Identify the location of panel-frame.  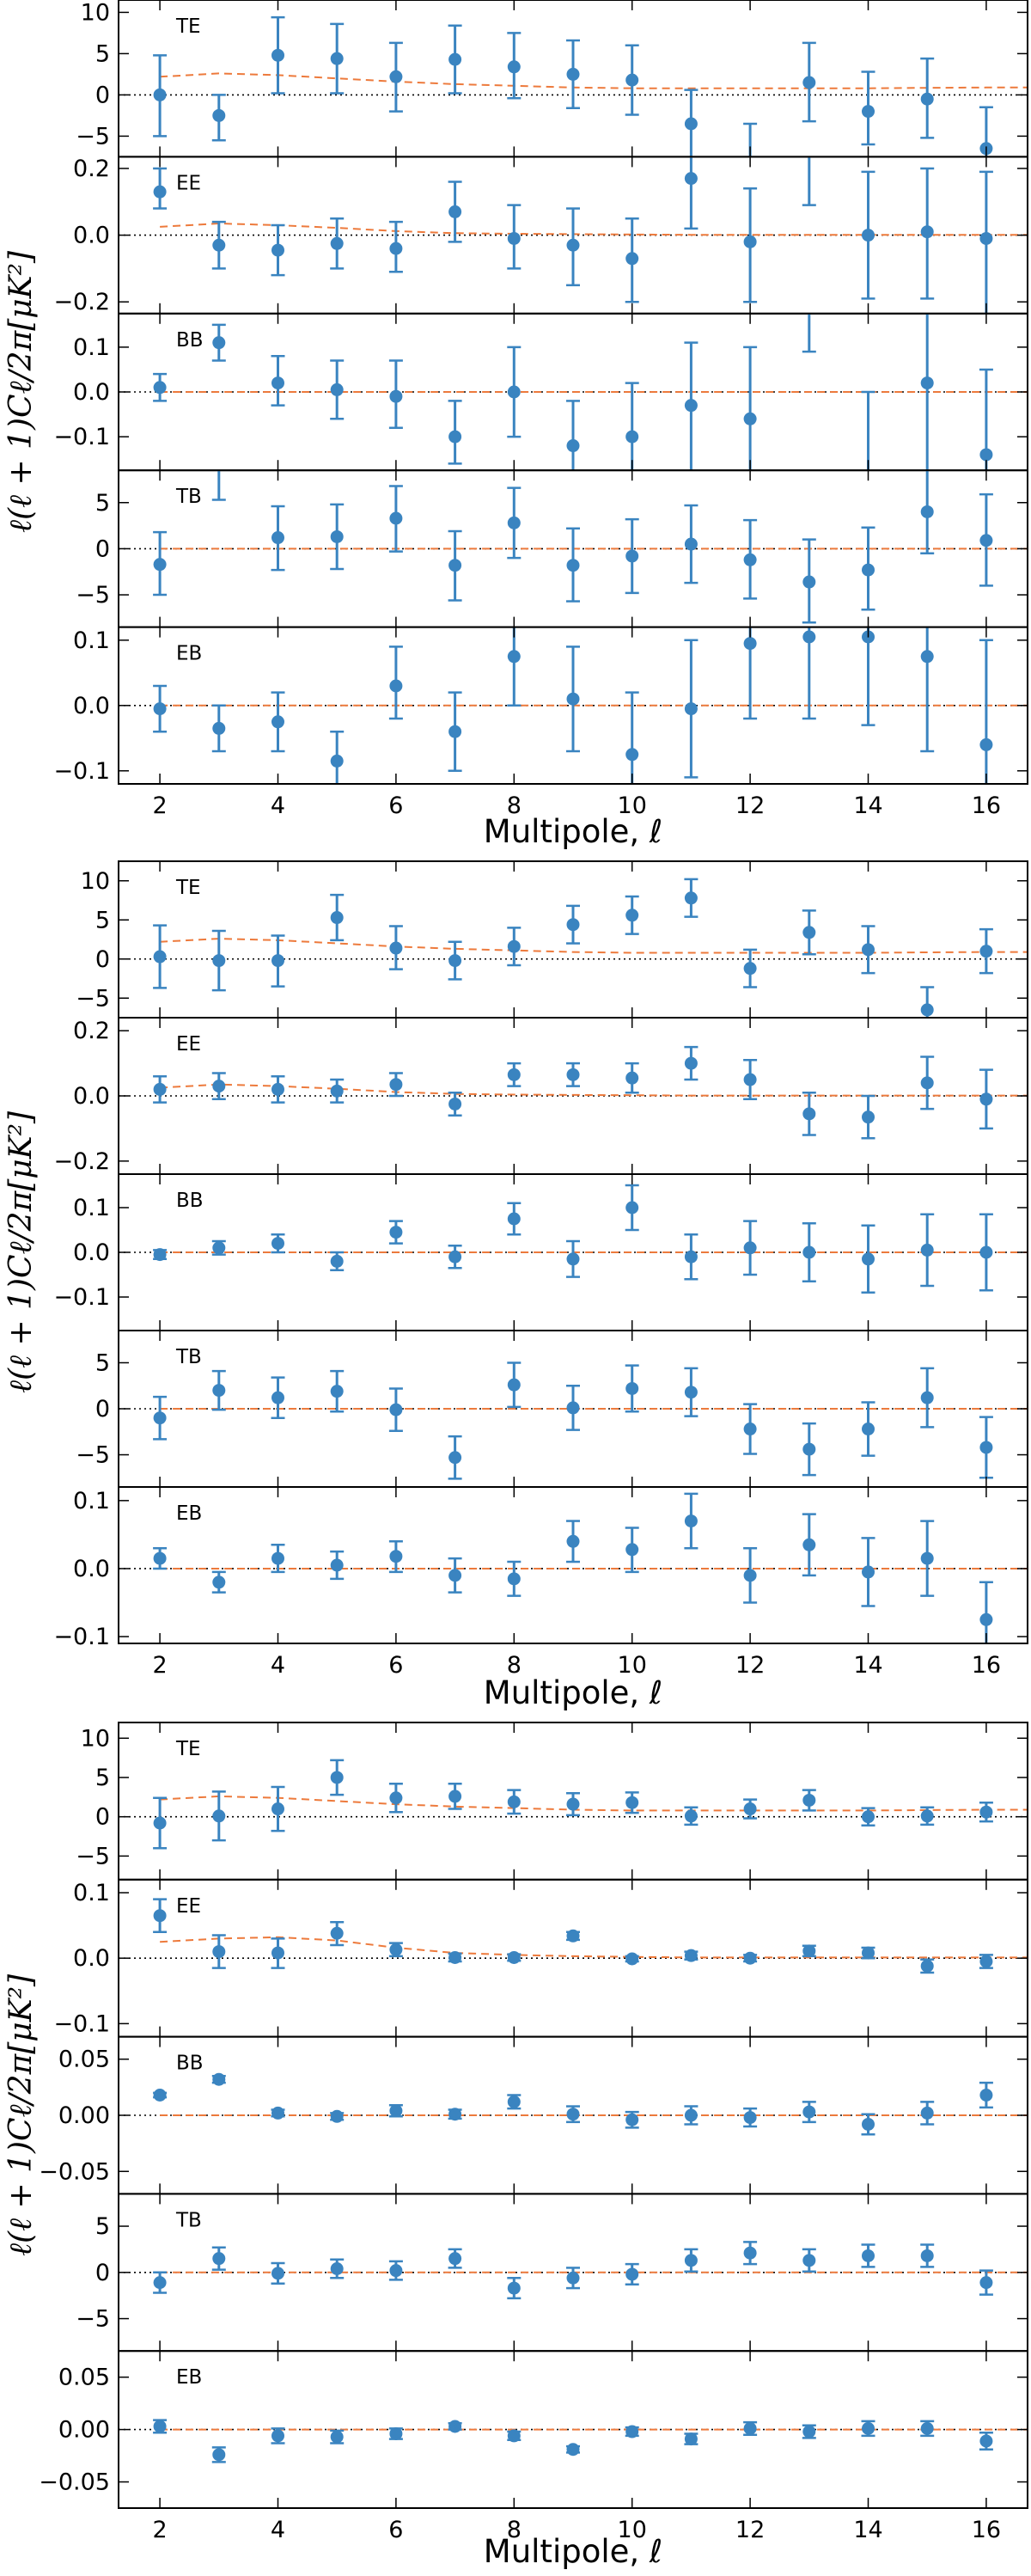
(573, 1565).